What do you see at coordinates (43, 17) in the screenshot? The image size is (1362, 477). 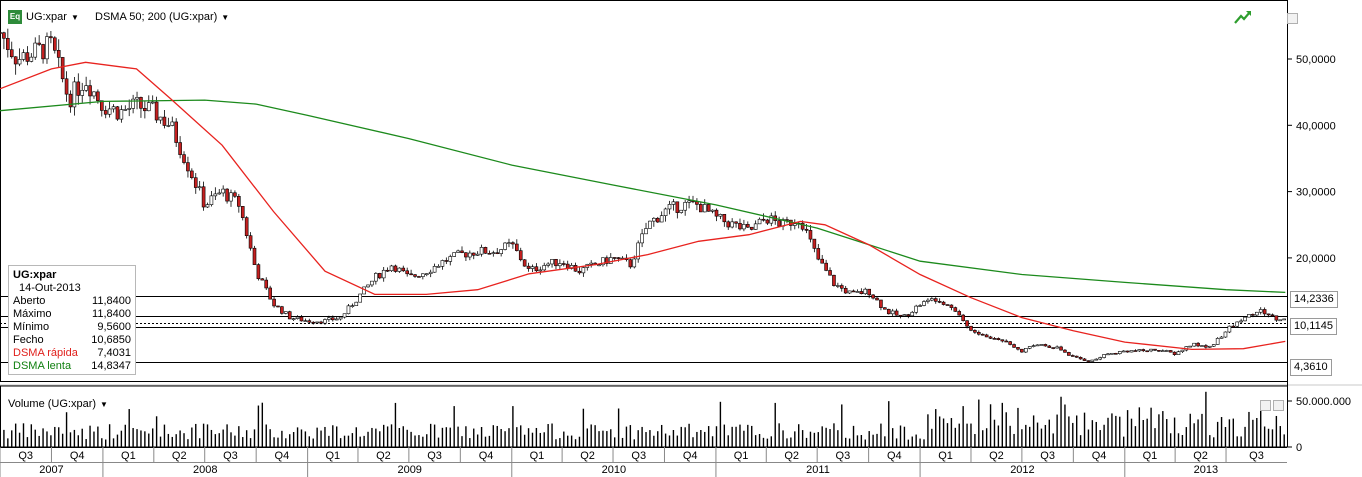 I see `symbol-selector: Eq UG:xpar ▼` at bounding box center [43, 17].